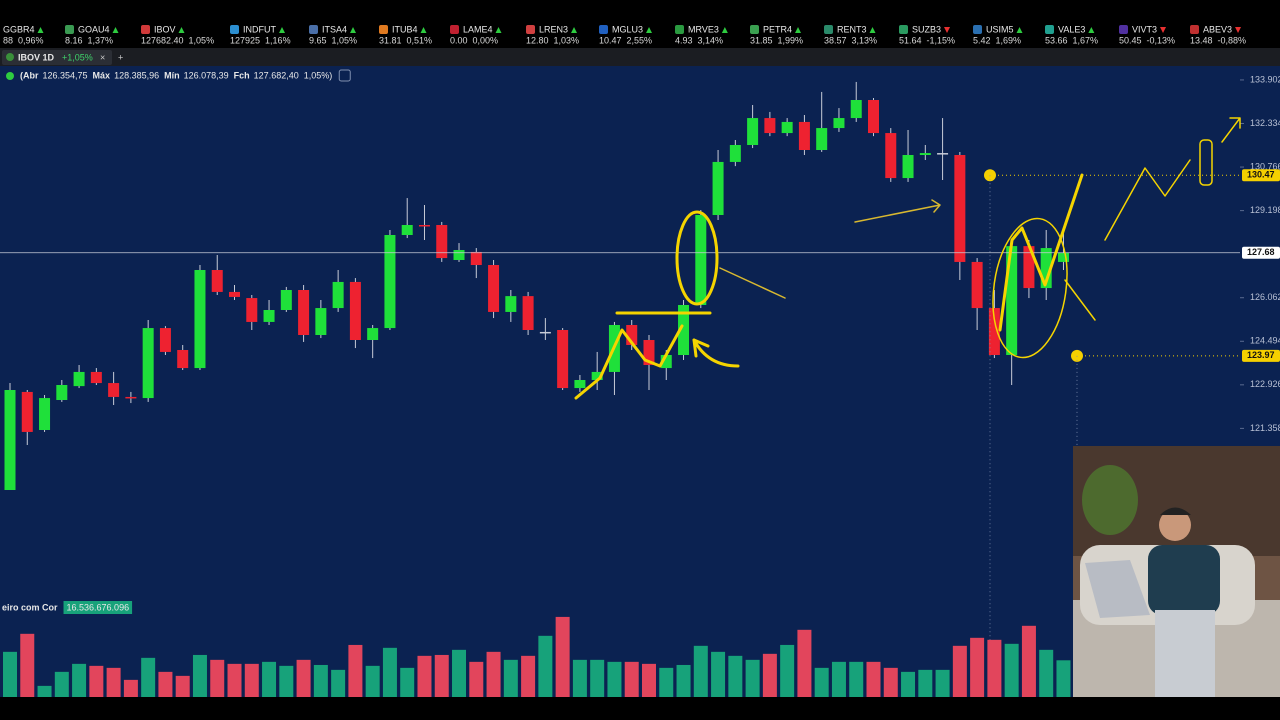 The width and height of the screenshot is (1280, 720). What do you see at coordinates (941, 40) in the screenshot?
I see `ticker-change: -1,15%` at bounding box center [941, 40].